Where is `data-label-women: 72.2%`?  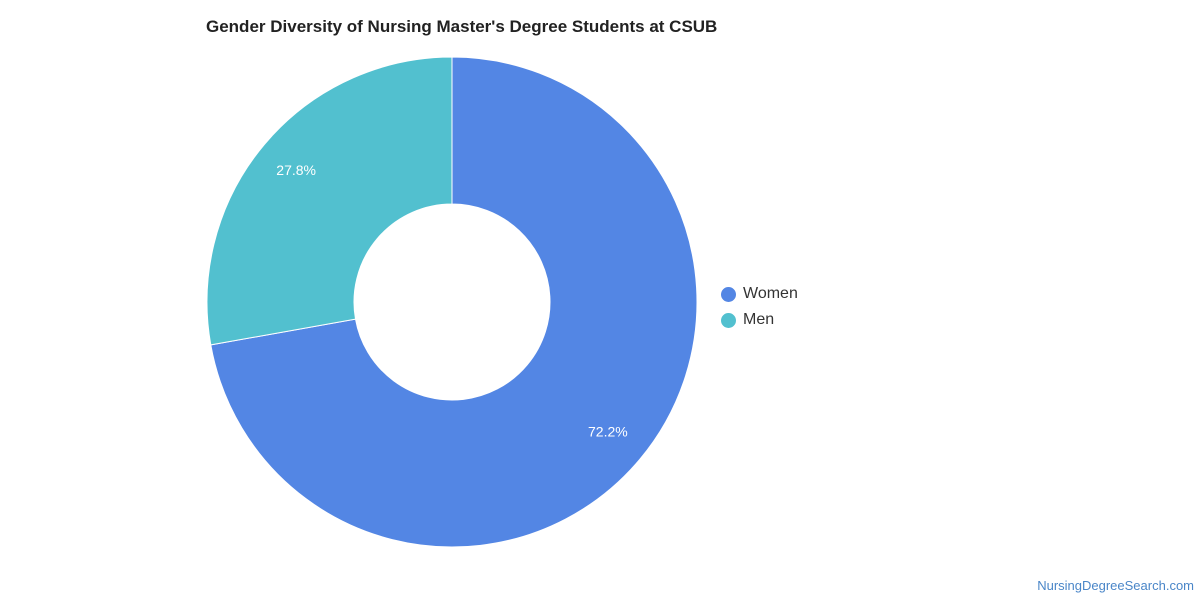
data-label-women: 72.2% is located at coordinates (608, 431).